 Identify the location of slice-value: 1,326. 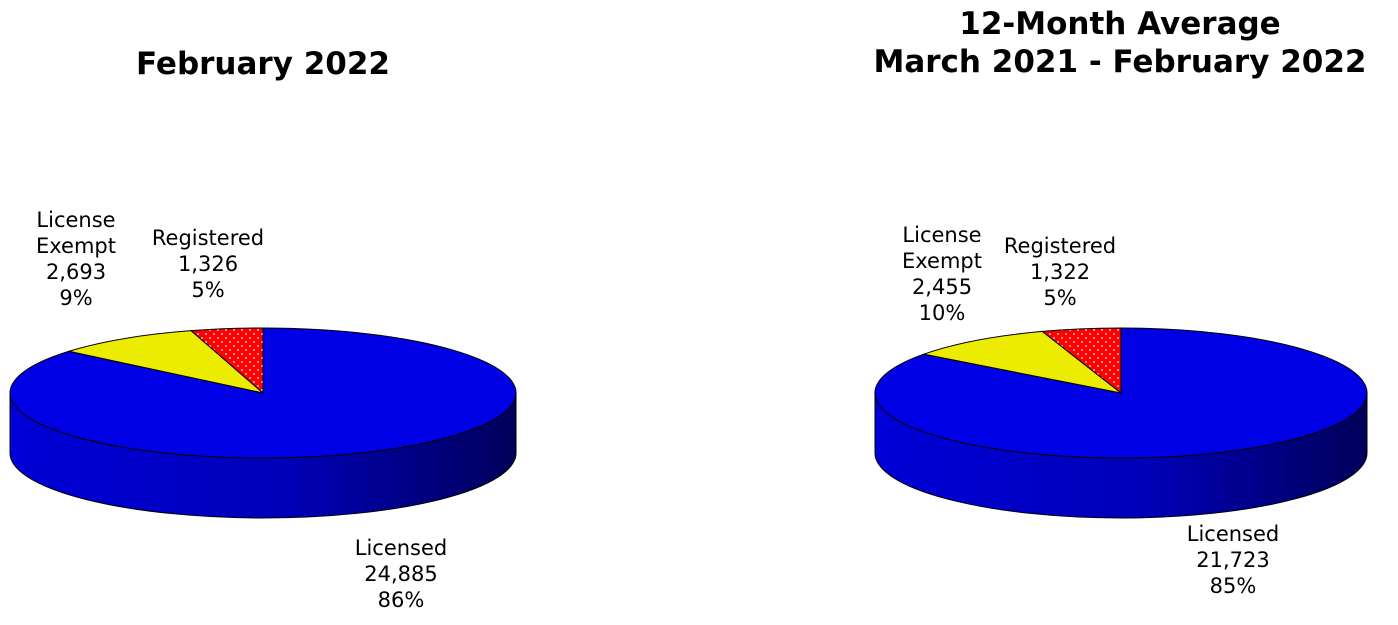
(208, 264).